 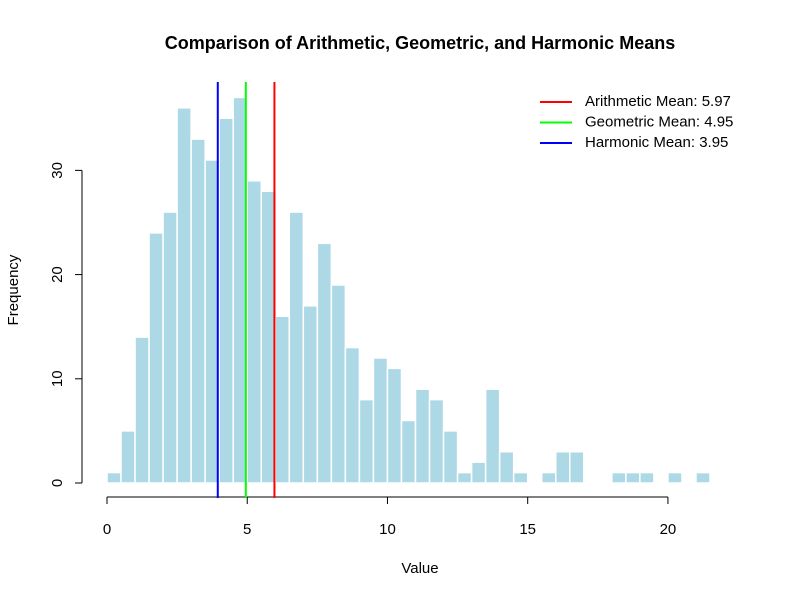 What do you see at coordinates (527, 529) in the screenshot?
I see `x-tick-label: 15` at bounding box center [527, 529].